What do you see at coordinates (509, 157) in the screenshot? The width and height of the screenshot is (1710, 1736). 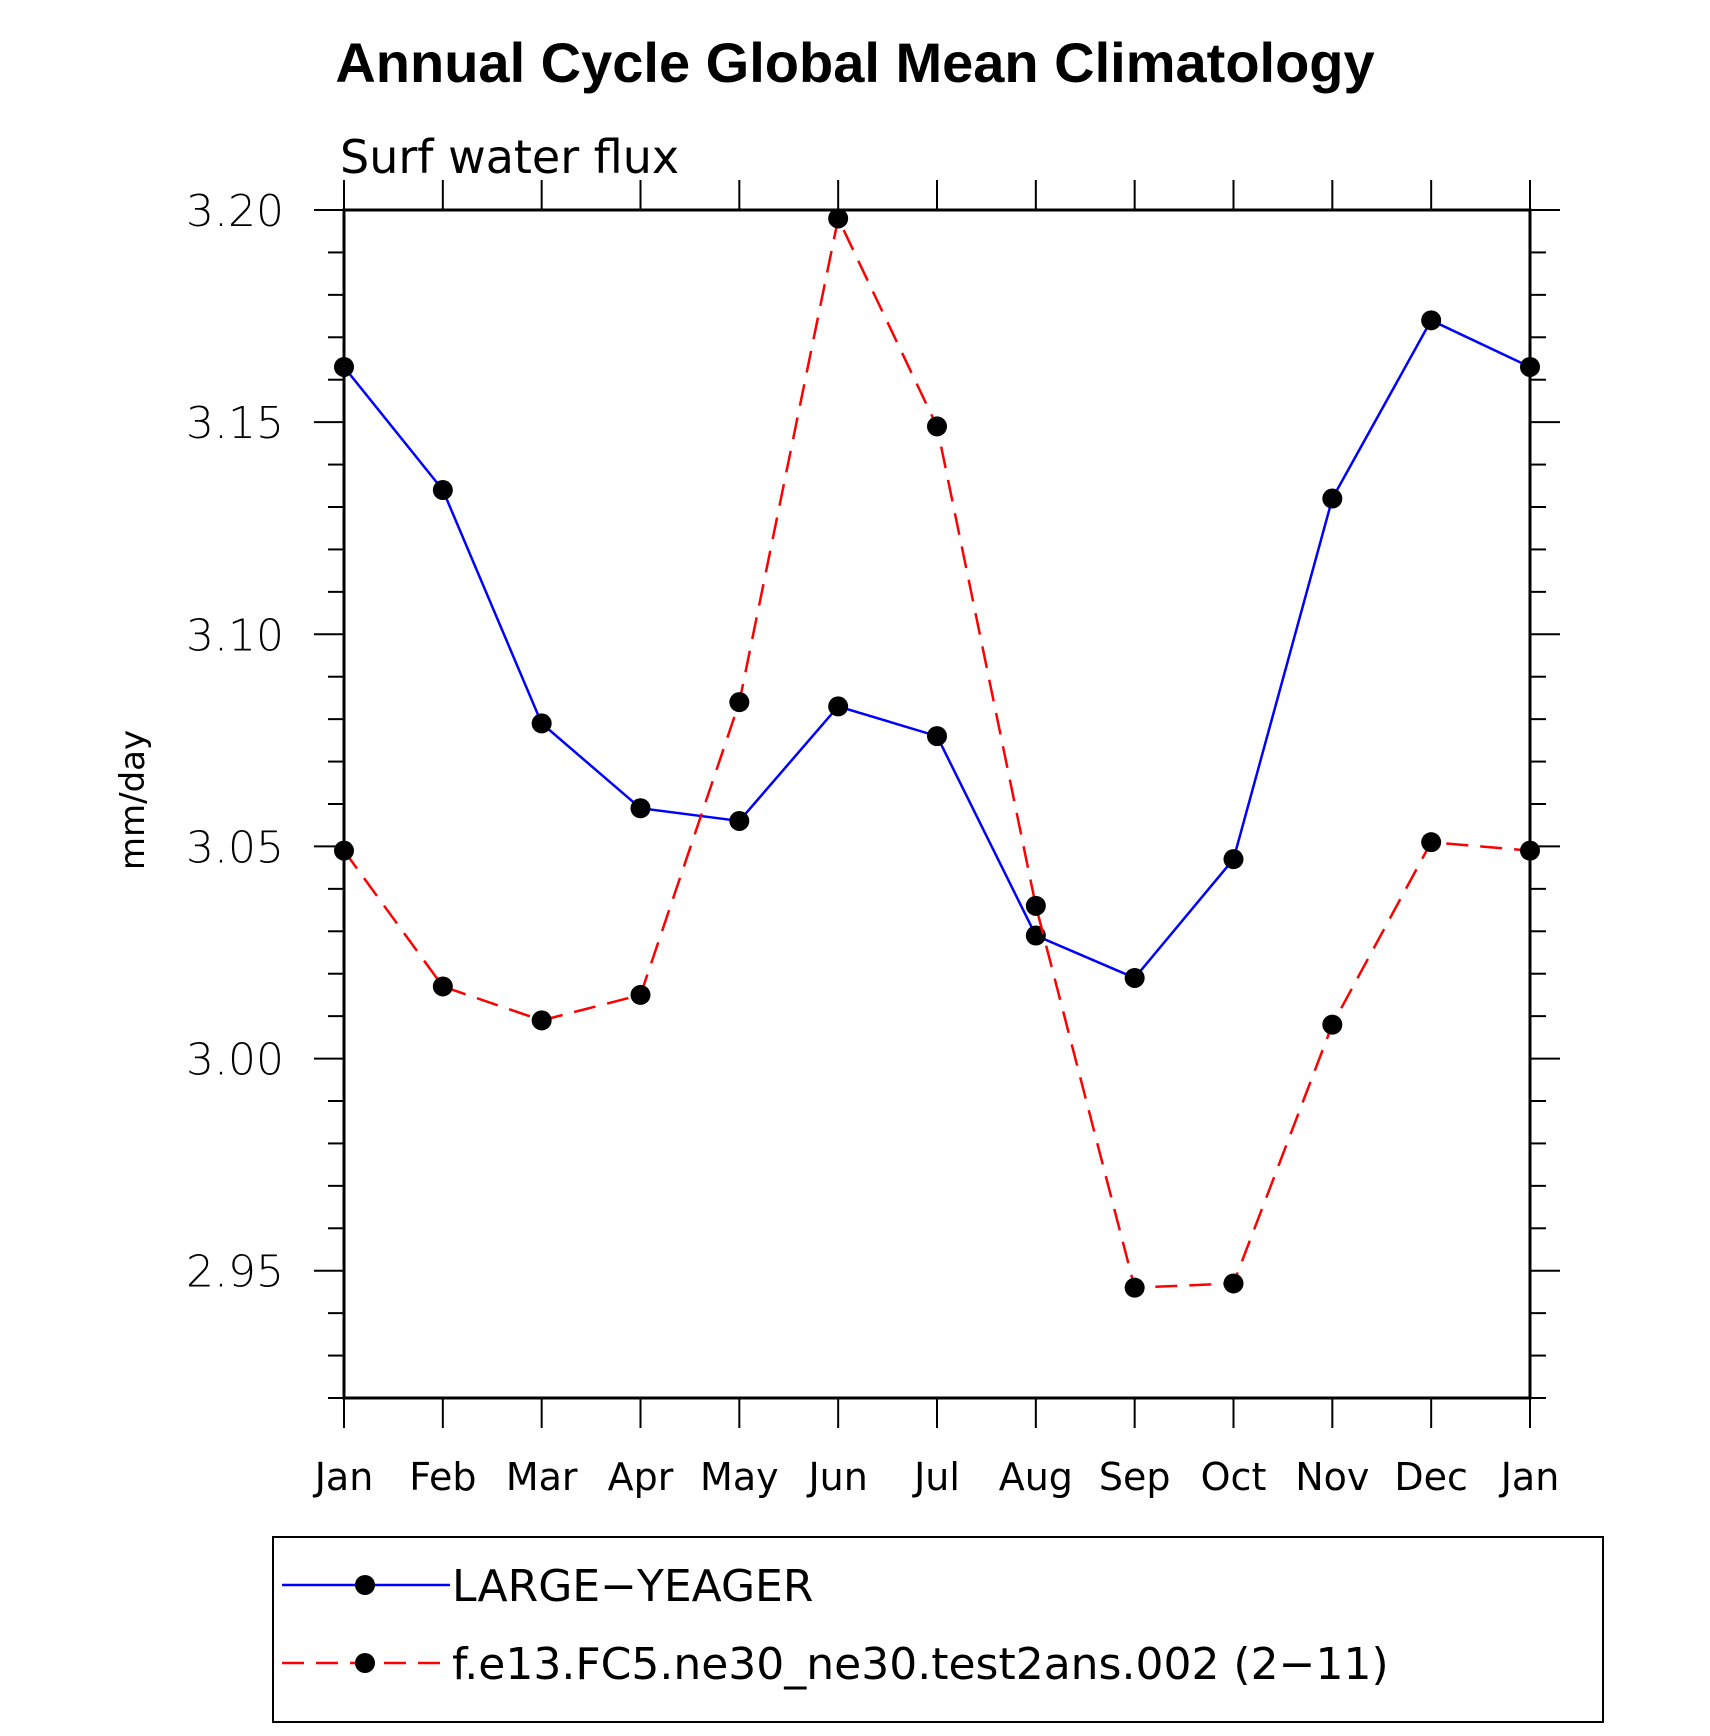 I see `chart-subtitle: Surf water flux` at bounding box center [509, 157].